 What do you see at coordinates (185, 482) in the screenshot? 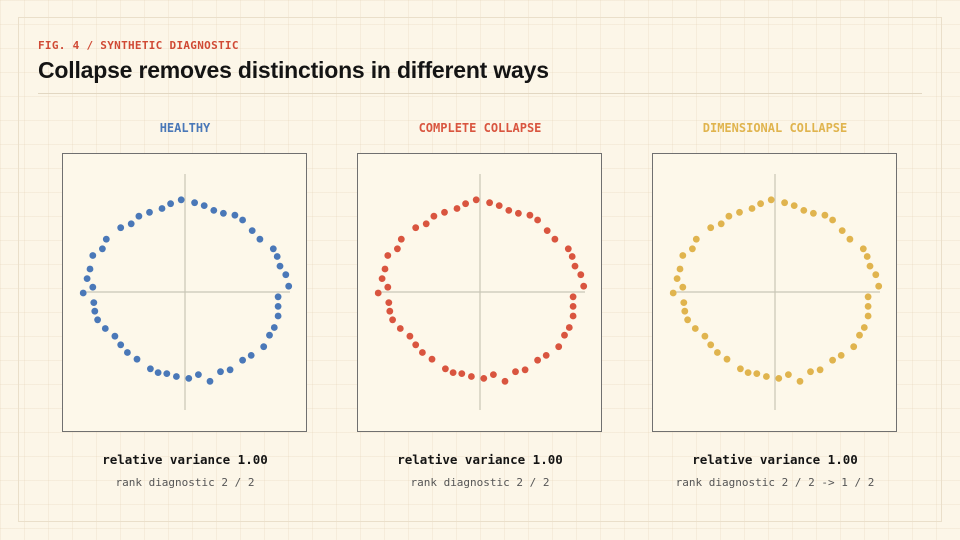
I see `rank-healthy: rank diagnostic 2 / 2` at bounding box center [185, 482].